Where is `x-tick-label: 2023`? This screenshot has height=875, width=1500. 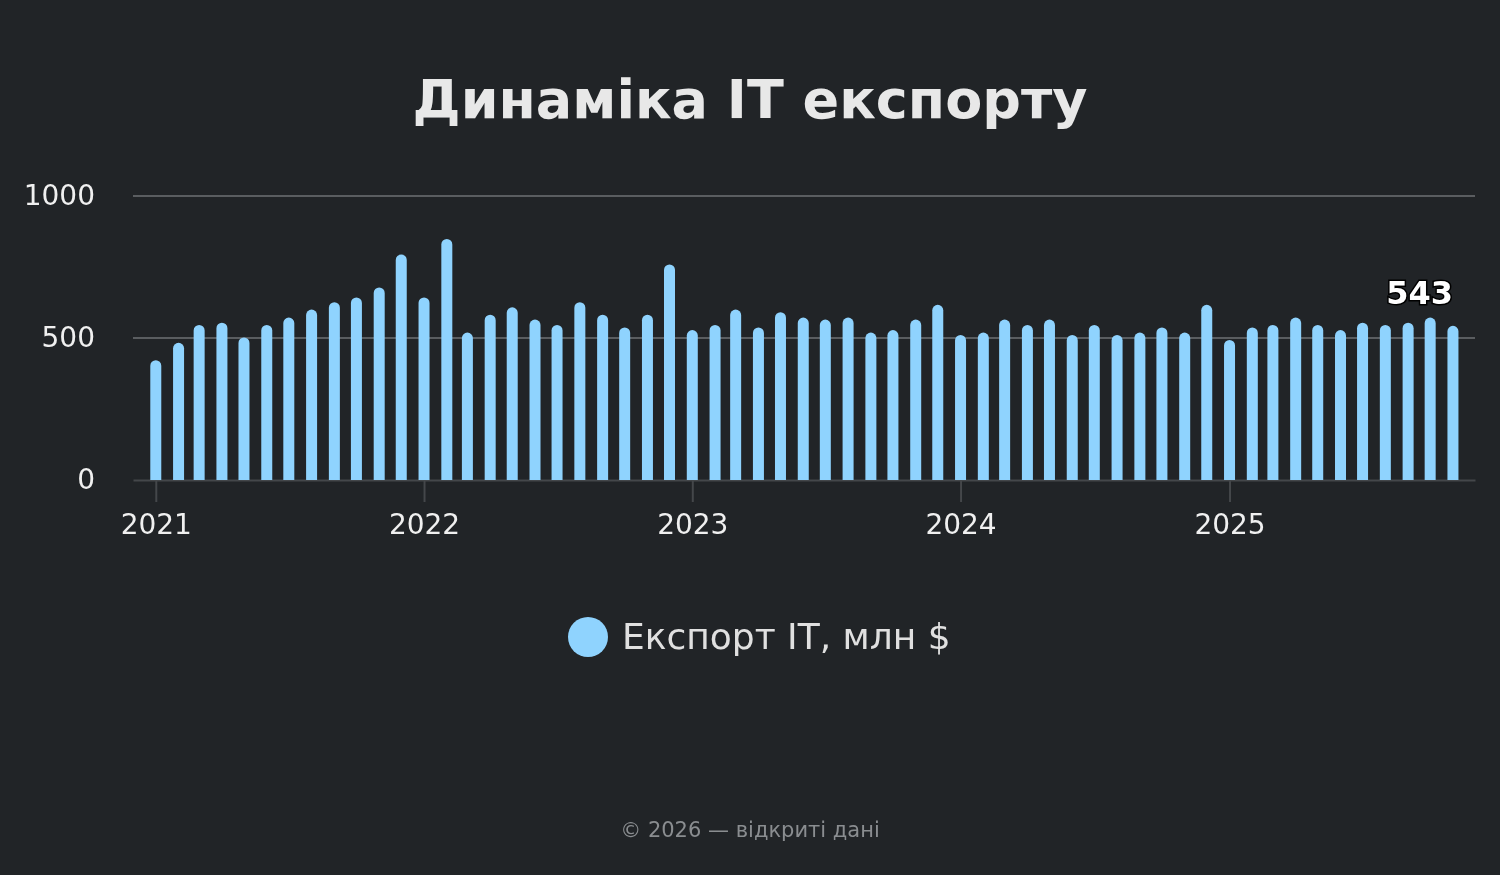 x-tick-label: 2023 is located at coordinates (693, 524).